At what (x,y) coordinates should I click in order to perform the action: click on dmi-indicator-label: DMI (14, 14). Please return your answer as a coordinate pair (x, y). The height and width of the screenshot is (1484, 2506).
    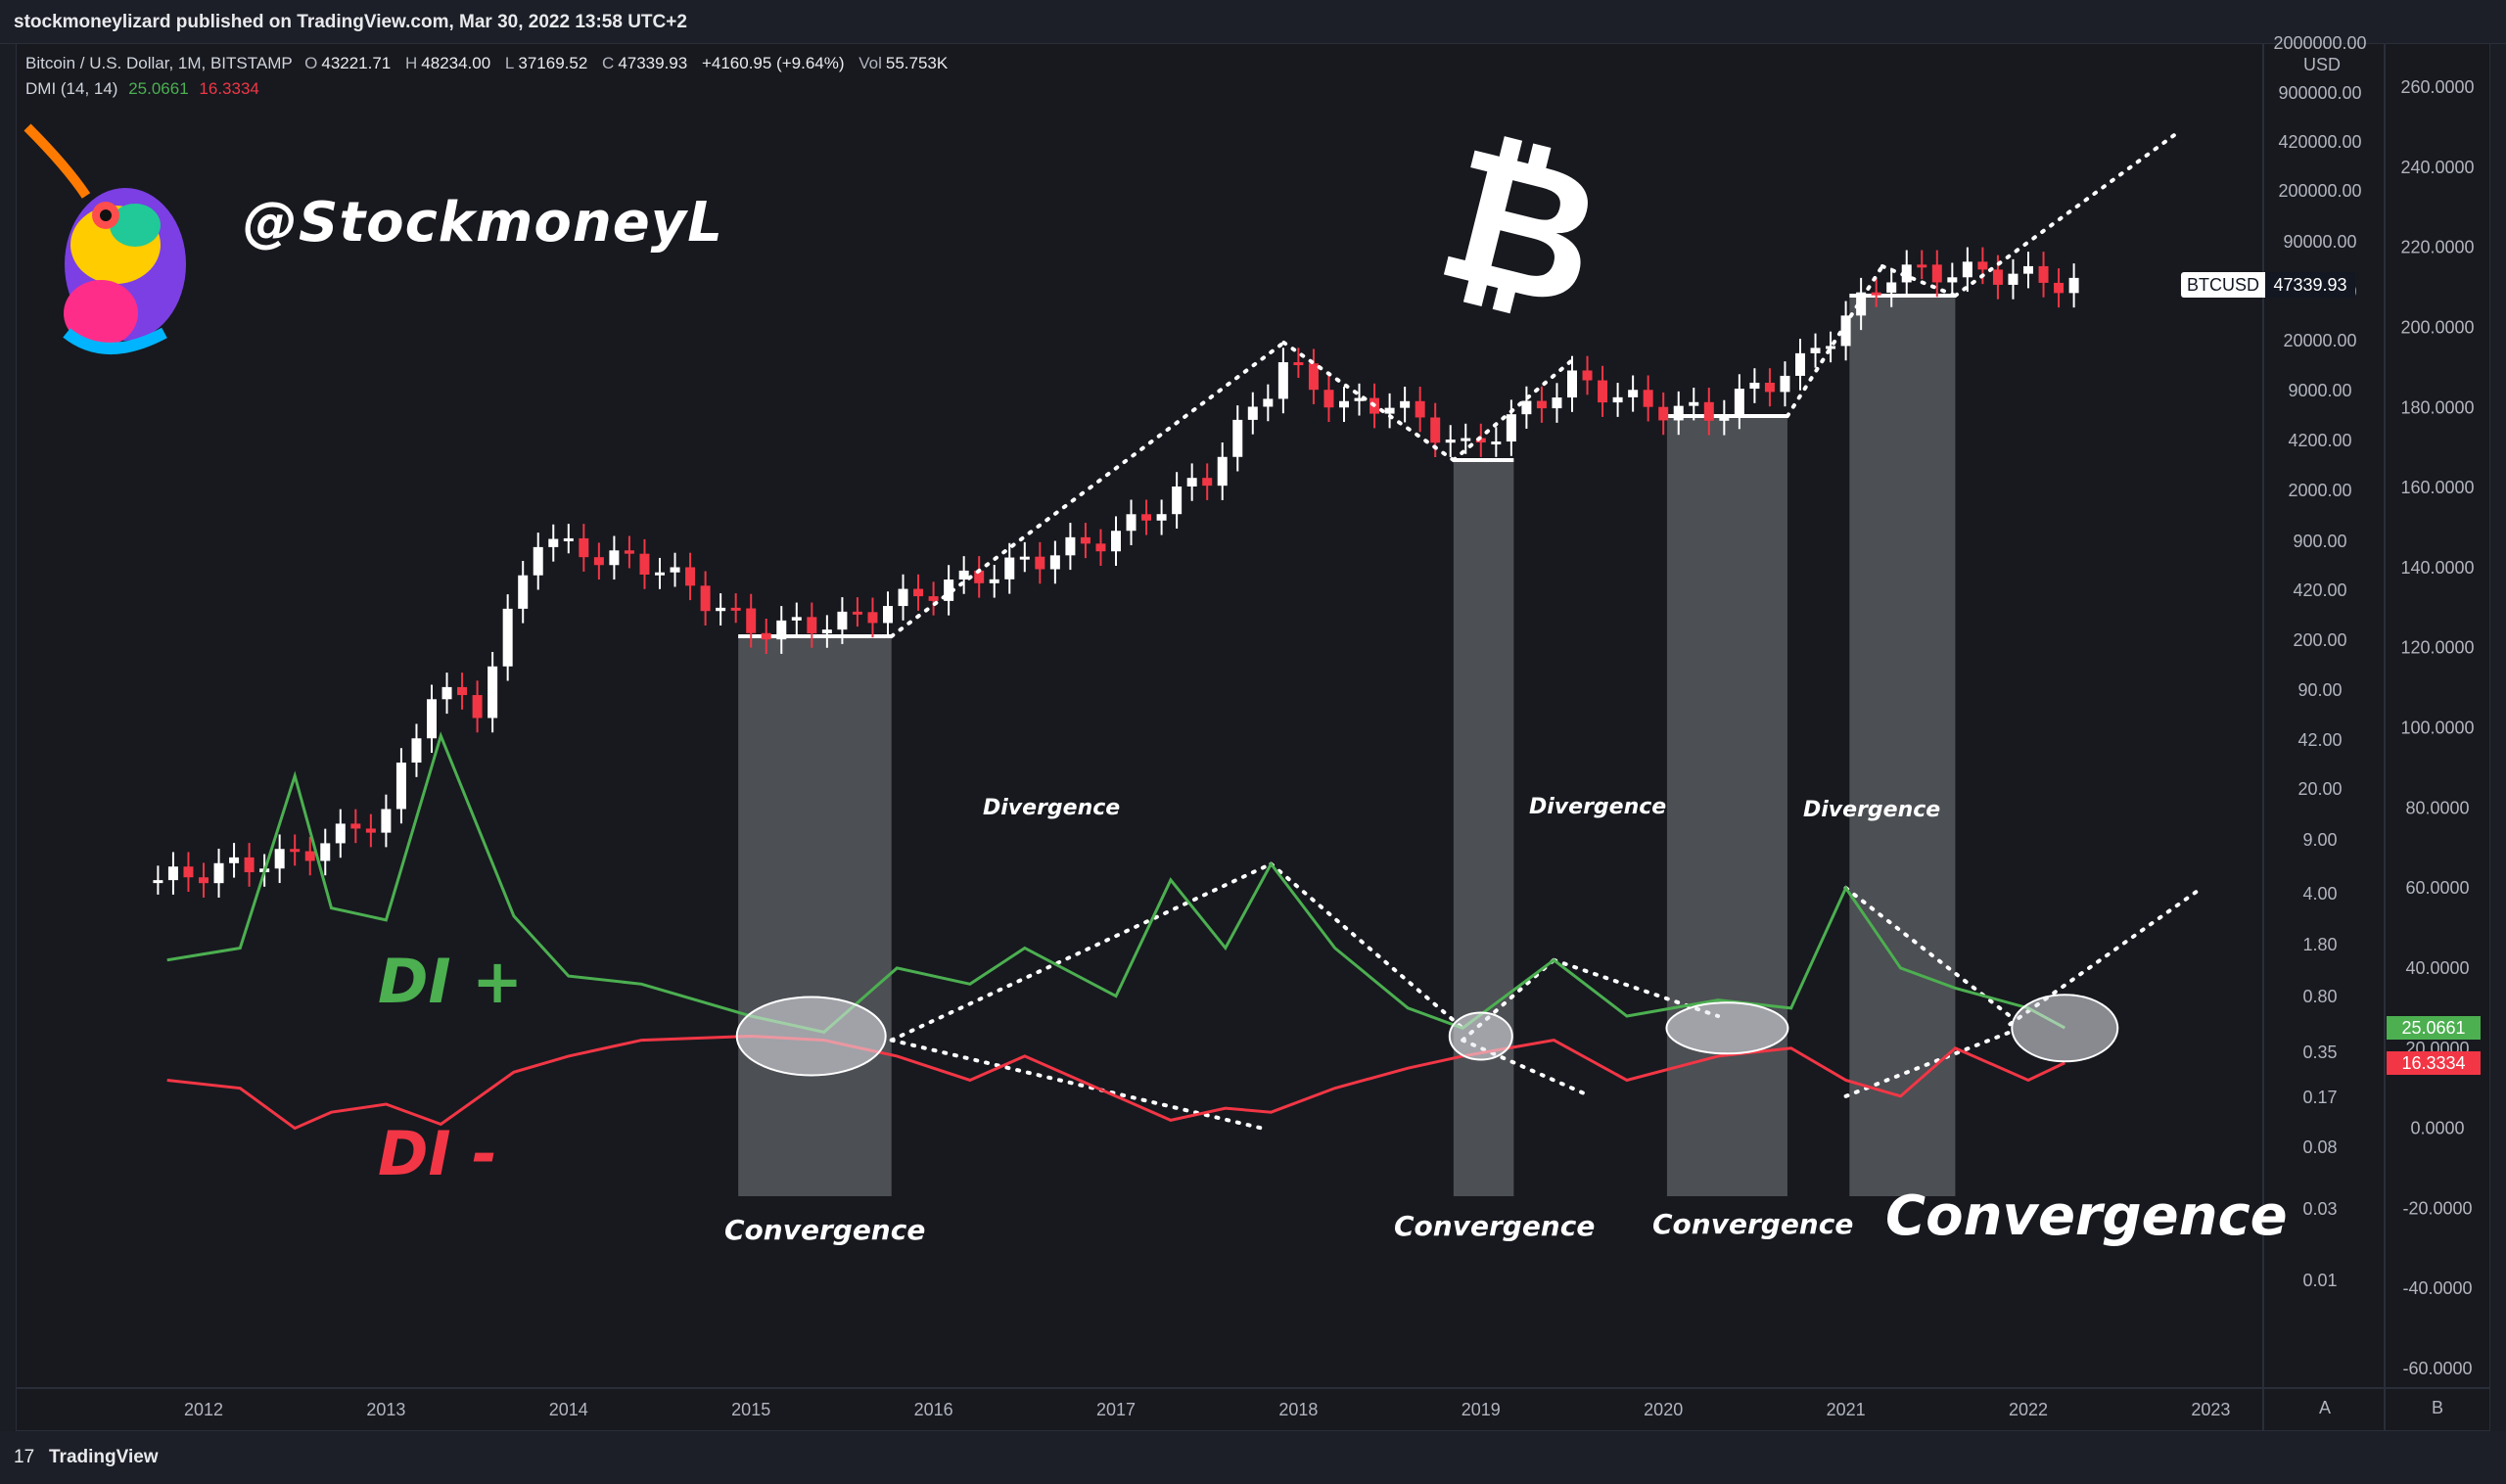
    Looking at the image, I should click on (71, 88).